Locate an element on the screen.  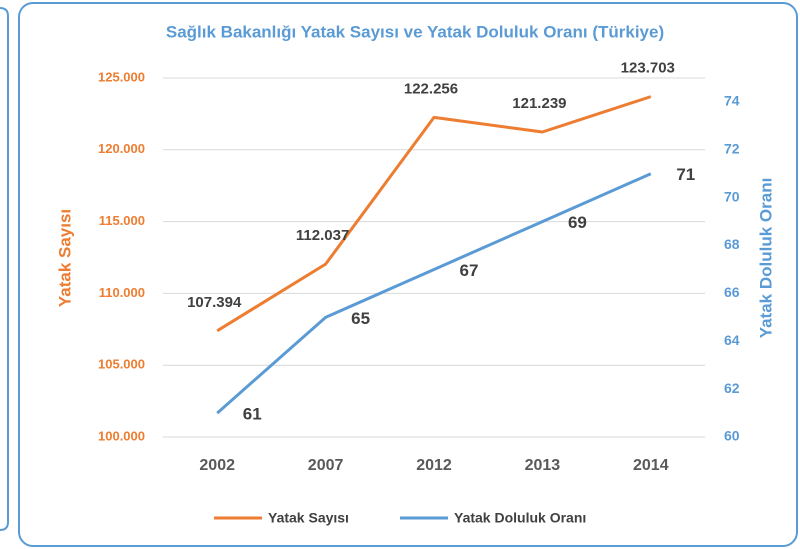
y2-tick-label: 66 is located at coordinates (732, 292).